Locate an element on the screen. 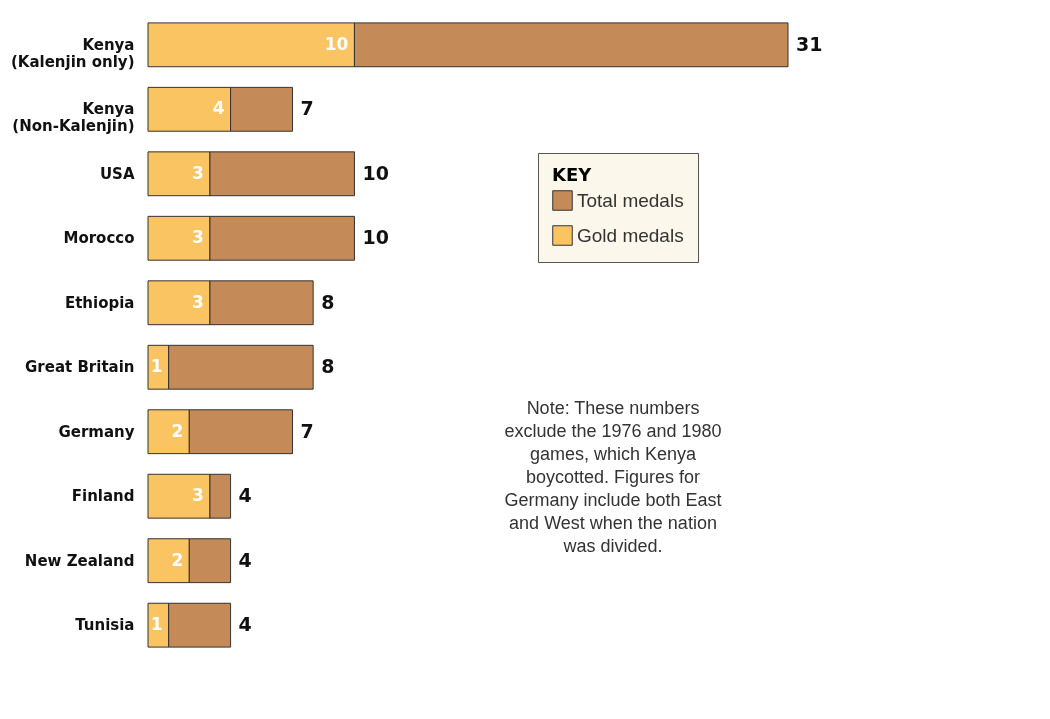 The image size is (1050, 719). legend-title: KEY is located at coordinates (572, 174).